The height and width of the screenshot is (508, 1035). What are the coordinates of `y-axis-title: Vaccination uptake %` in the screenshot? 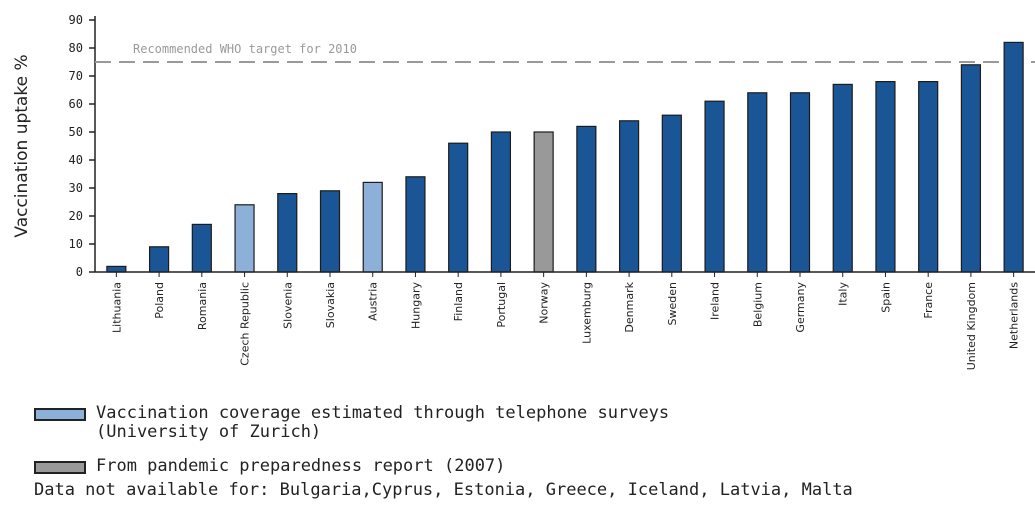 It's located at (22, 145).